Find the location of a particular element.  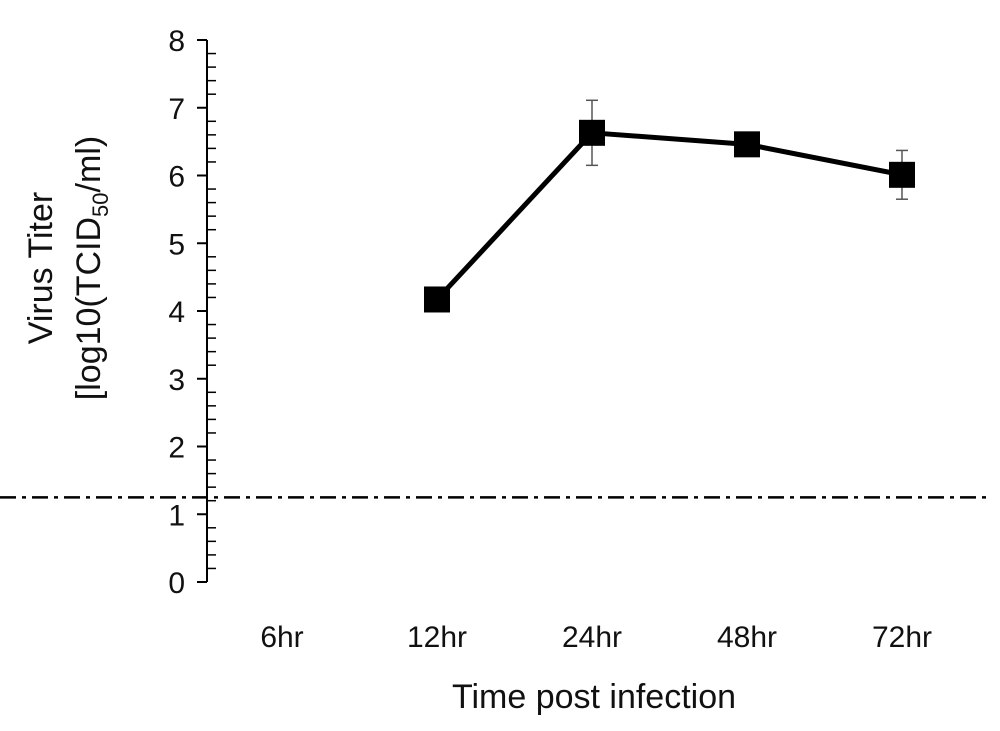

x-tick-label: 72hr is located at coordinates (902, 637).